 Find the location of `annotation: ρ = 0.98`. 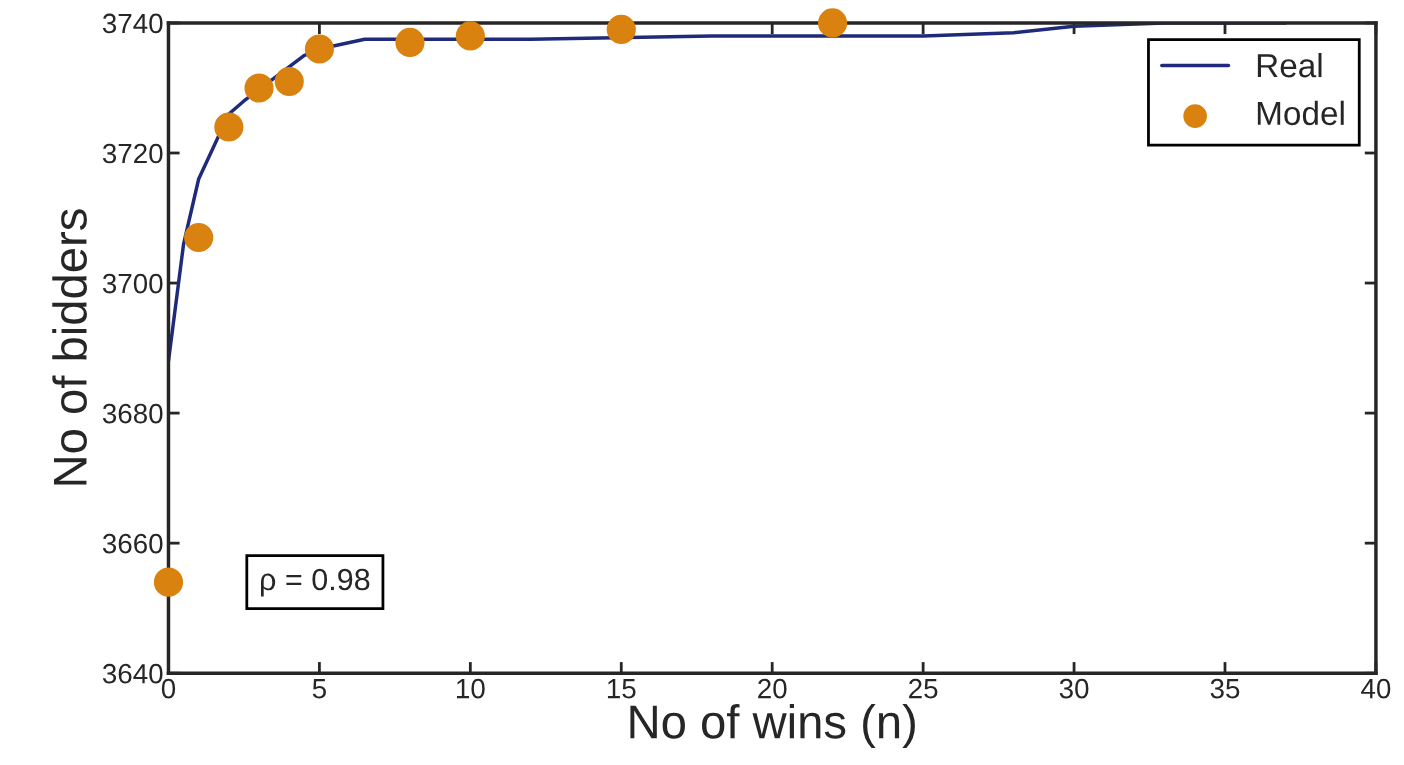

annotation: ρ = 0.98 is located at coordinates (315, 582).